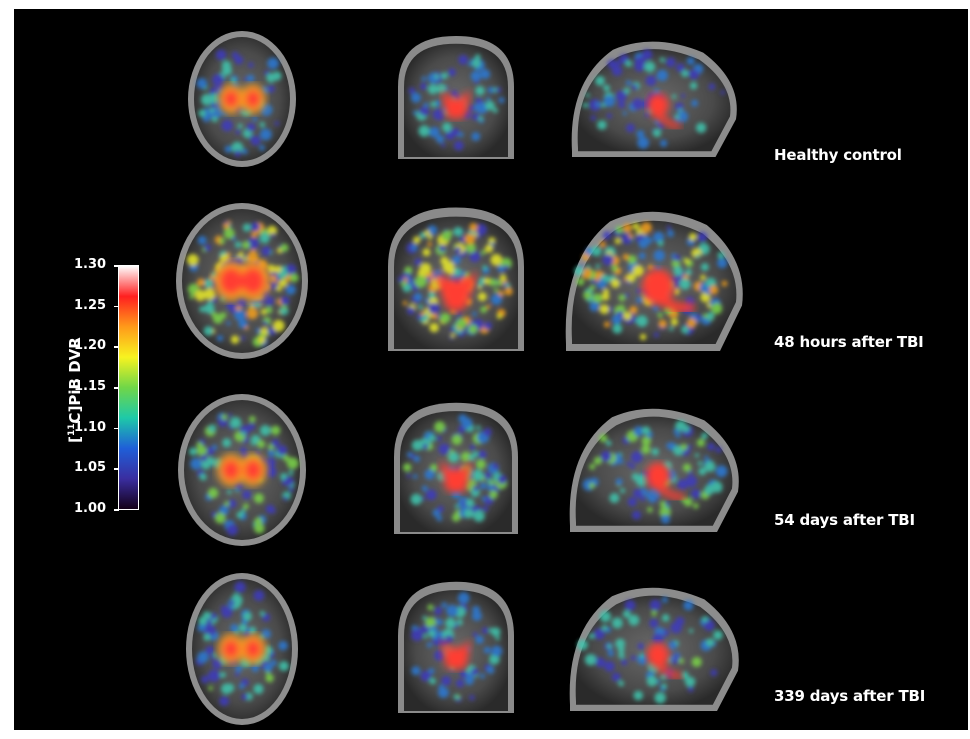 Image resolution: width=970 pixels, height=739 pixels. What do you see at coordinates (90, 264) in the screenshot?
I see `colorbar-tick-label: 1.30` at bounding box center [90, 264].